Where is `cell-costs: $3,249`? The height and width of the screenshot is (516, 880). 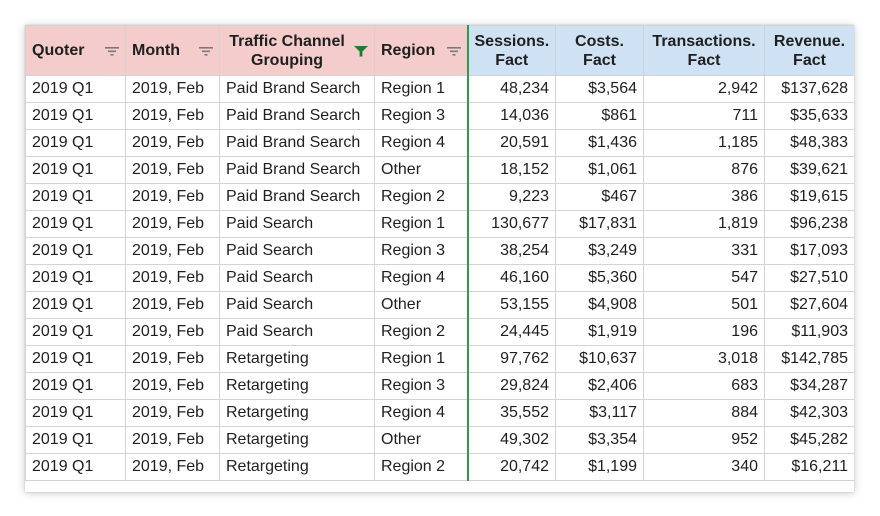
cell-costs: $3,249 is located at coordinates (599, 251).